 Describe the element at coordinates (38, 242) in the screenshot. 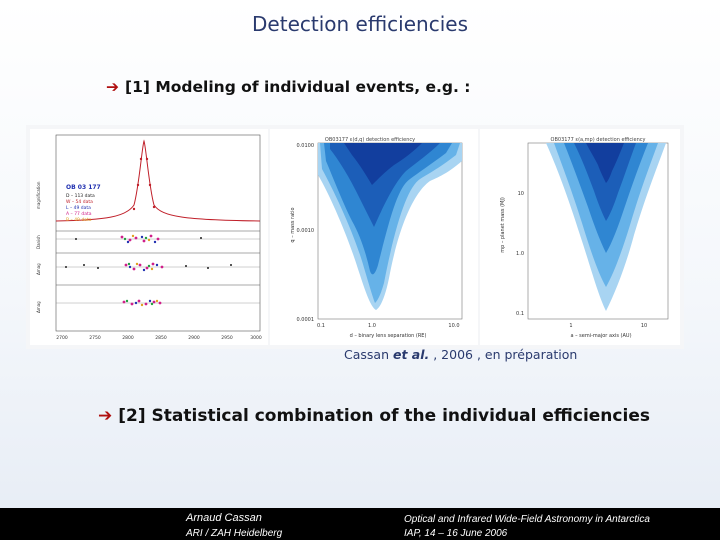

I see `lightcurve-ylabel-danish: Danish` at that location.